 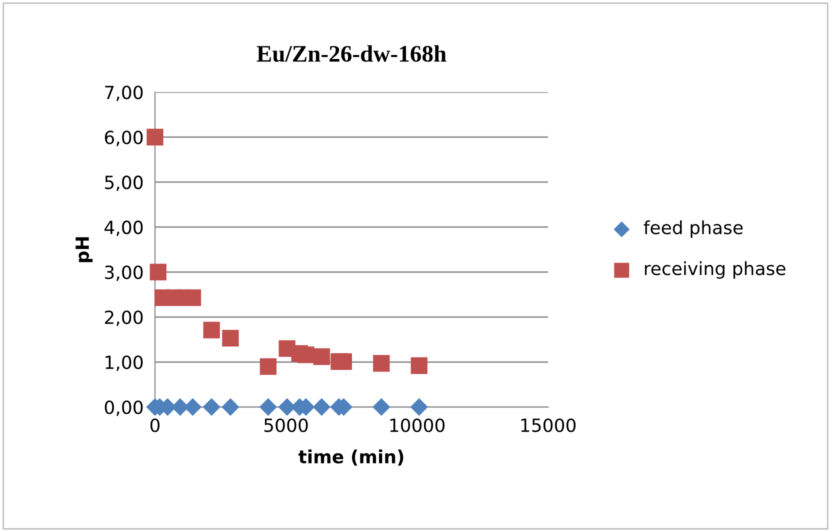 What do you see at coordinates (124, 94) in the screenshot?
I see `y-tick-label: 7,00` at bounding box center [124, 94].